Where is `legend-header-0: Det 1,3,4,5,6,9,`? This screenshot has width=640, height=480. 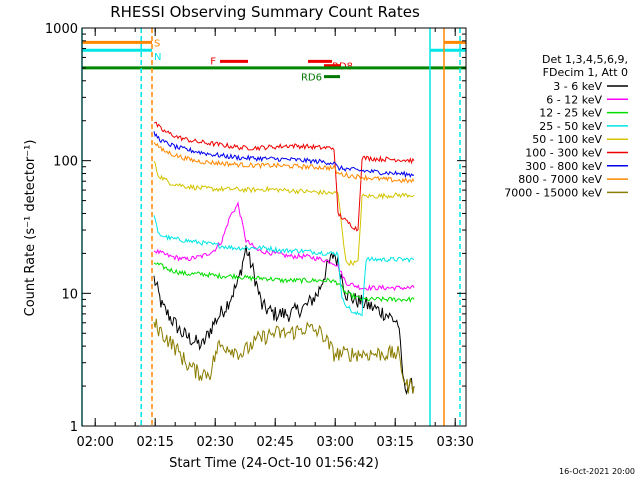 legend-header-0: Det 1,3,4,5,6,9, is located at coordinates (585, 59).